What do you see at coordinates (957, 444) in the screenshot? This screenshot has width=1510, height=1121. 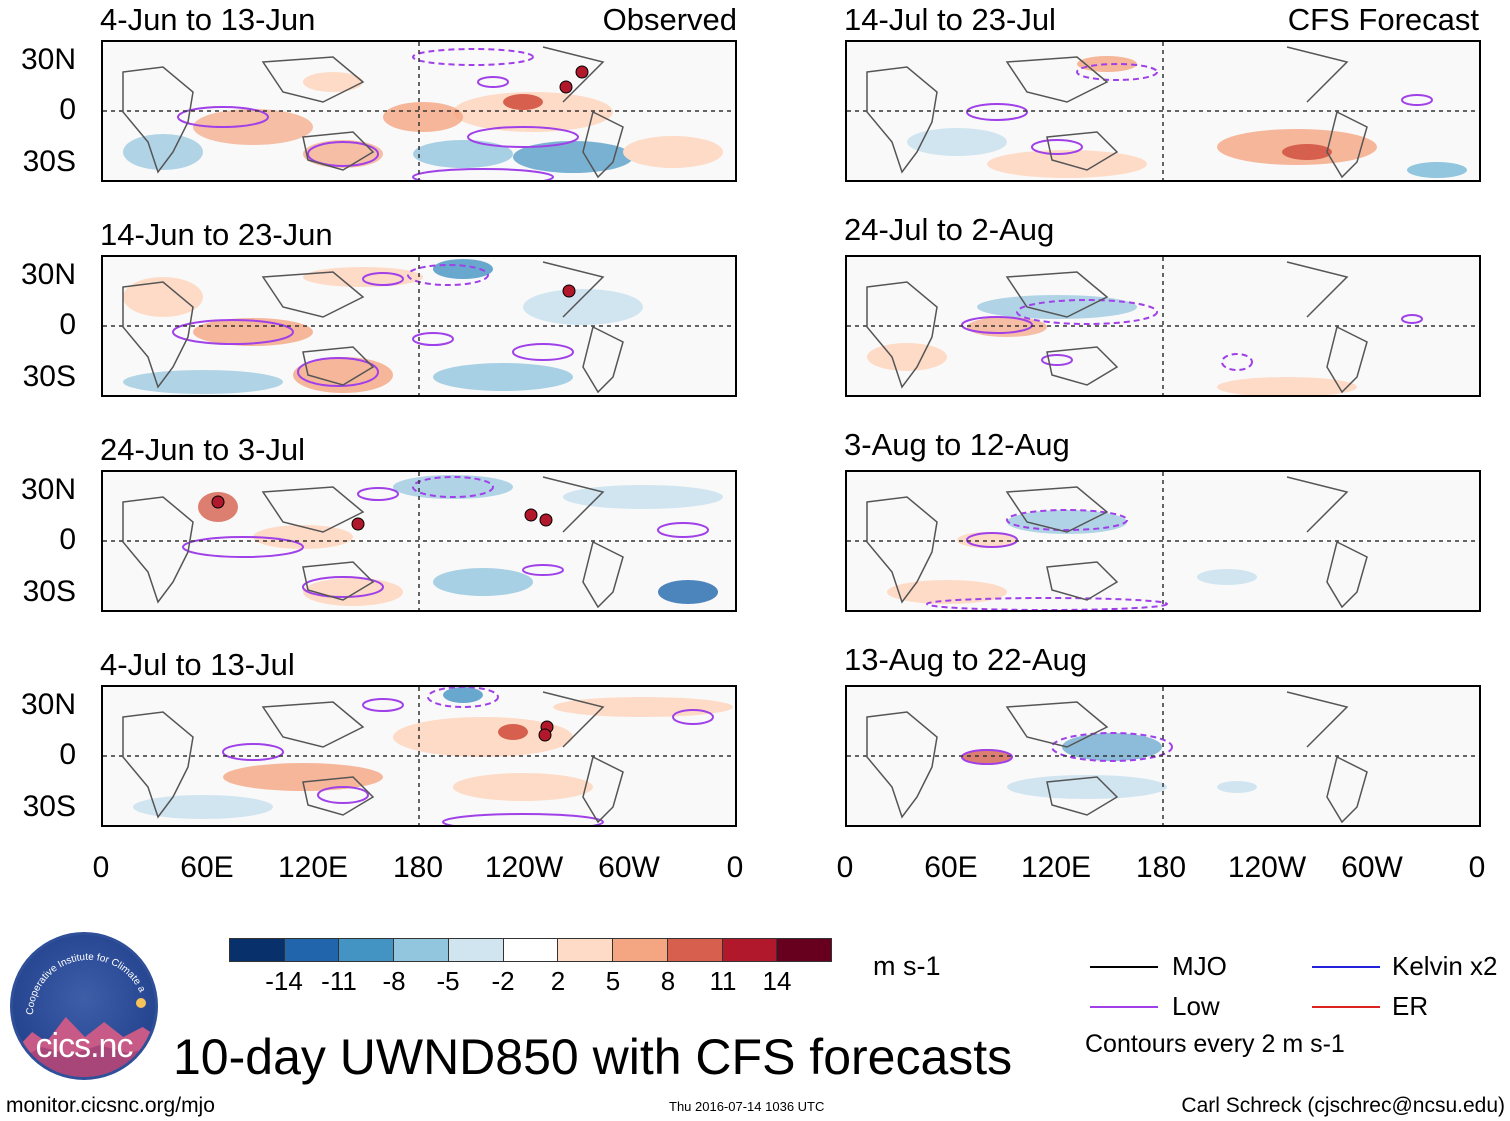 I see `panel-title-fcst-3: 3-Aug to 12-Aug` at bounding box center [957, 444].